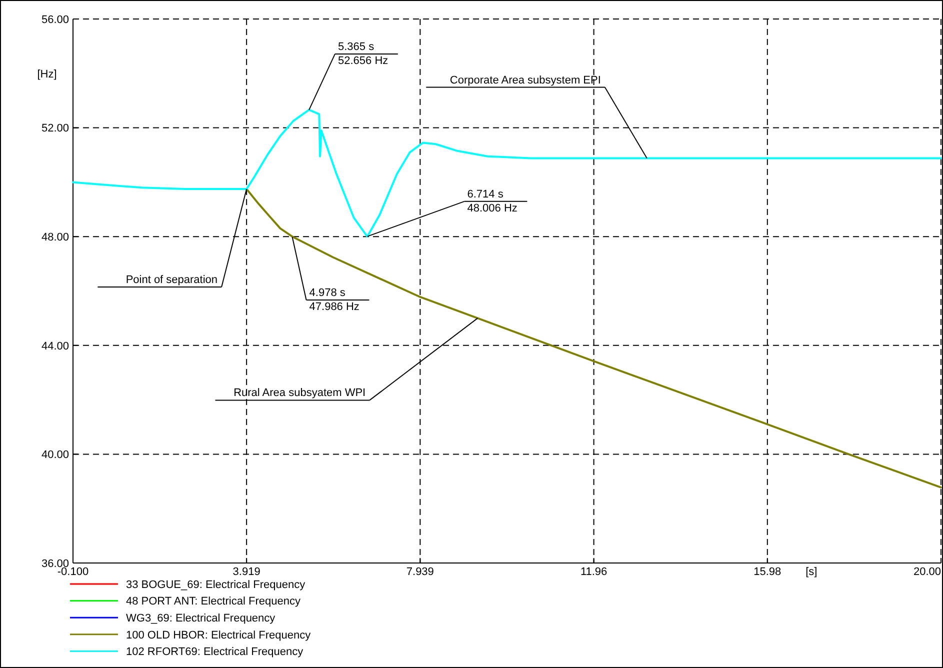  I want to click on y-tick-label: 40.00, so click(55, 455).